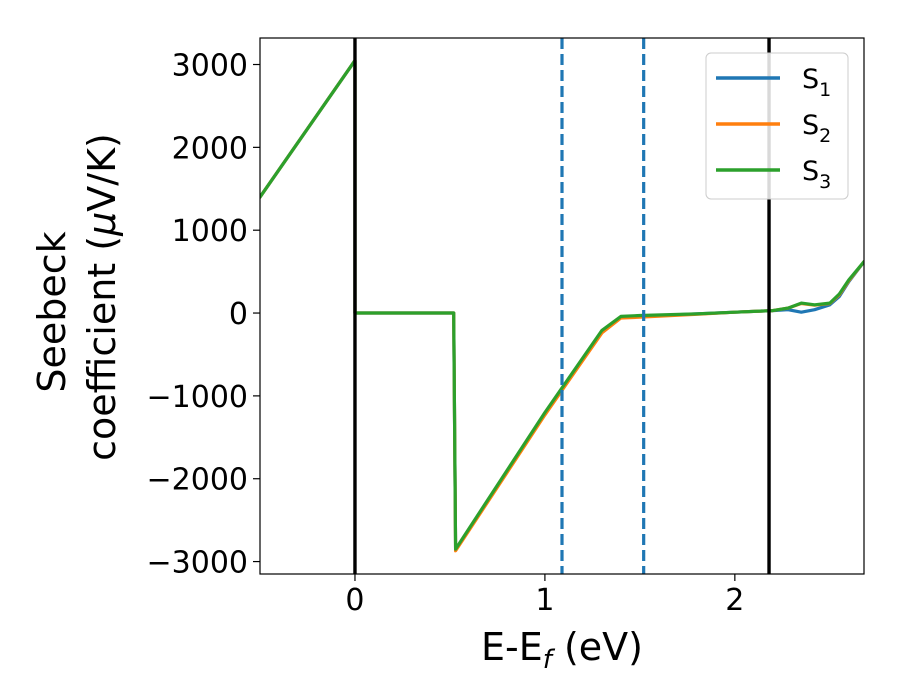  Describe the element at coordinates (102, 224) in the screenshot. I see `y-axis-title-mu: μ` at that location.